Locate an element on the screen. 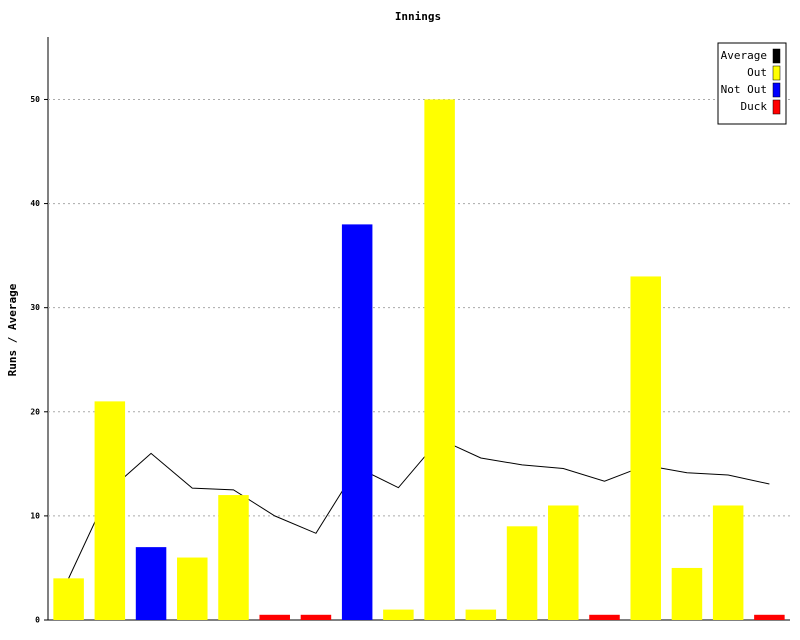 The image size is (800, 640). y-tick-label: 0 is located at coordinates (37, 620).